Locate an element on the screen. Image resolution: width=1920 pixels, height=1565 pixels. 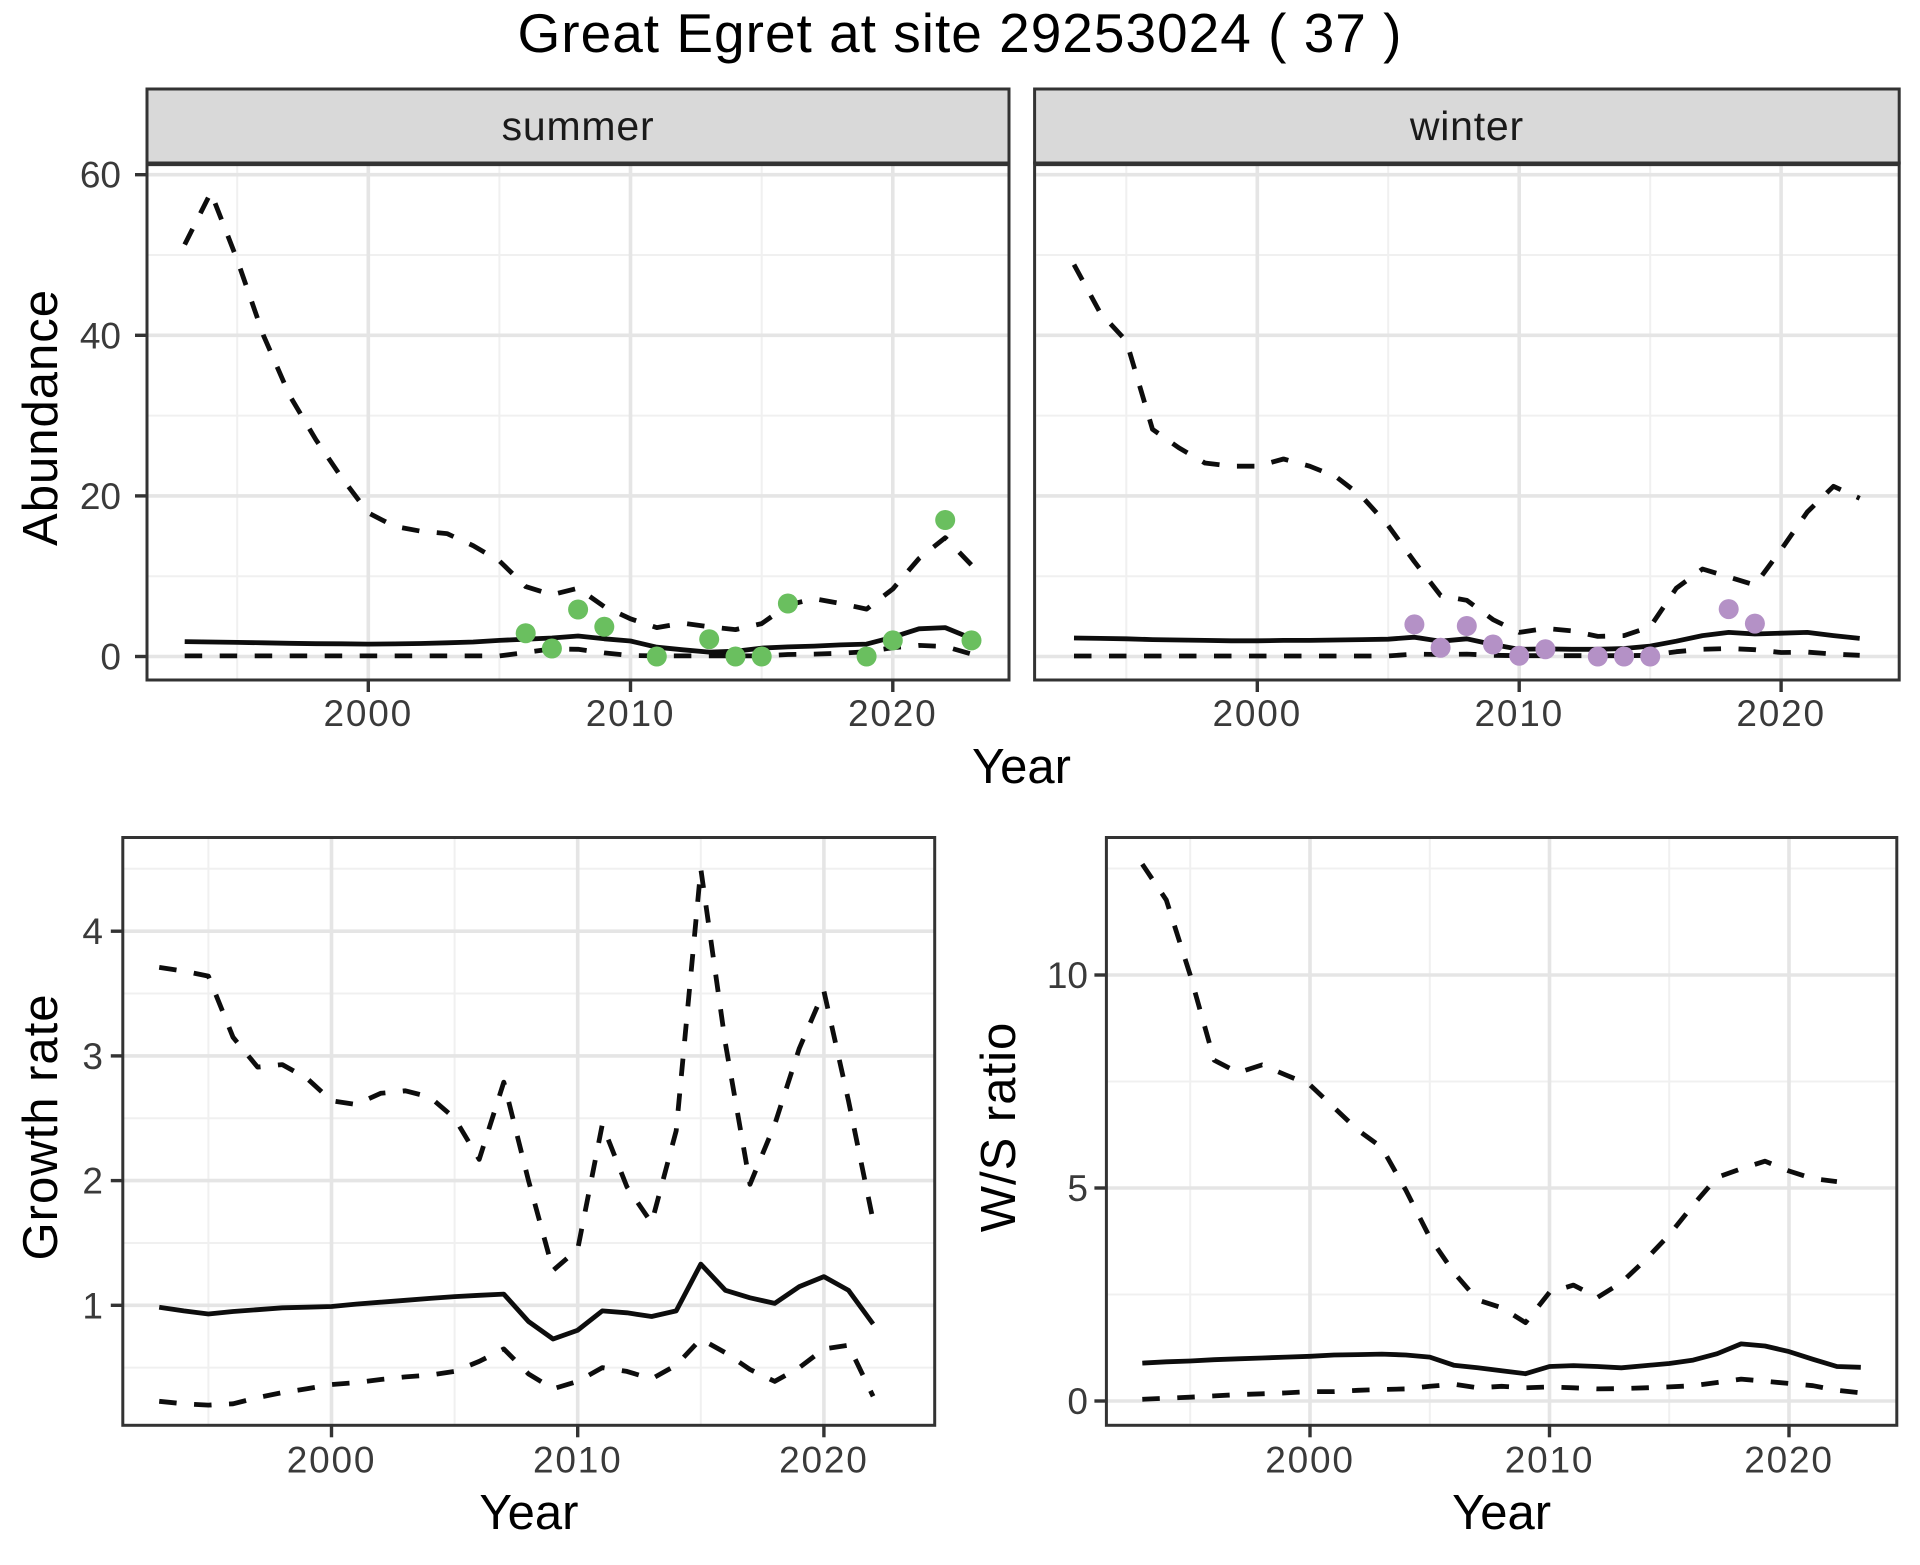
svg-text: 40 is located at coordinates (100, 335).